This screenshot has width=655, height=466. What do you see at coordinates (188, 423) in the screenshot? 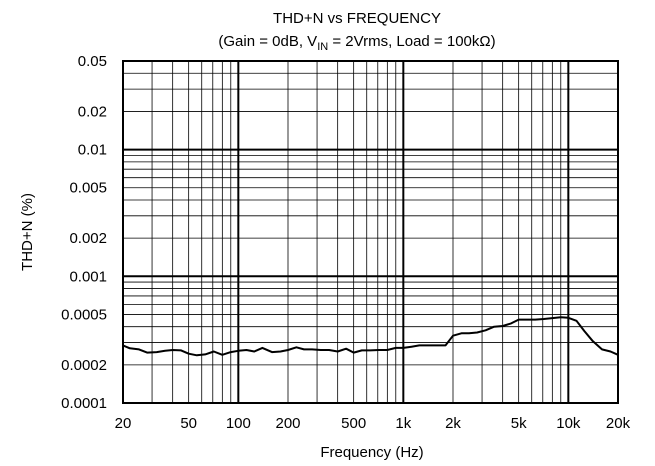
I see `x-tick-label: 50` at bounding box center [188, 423].